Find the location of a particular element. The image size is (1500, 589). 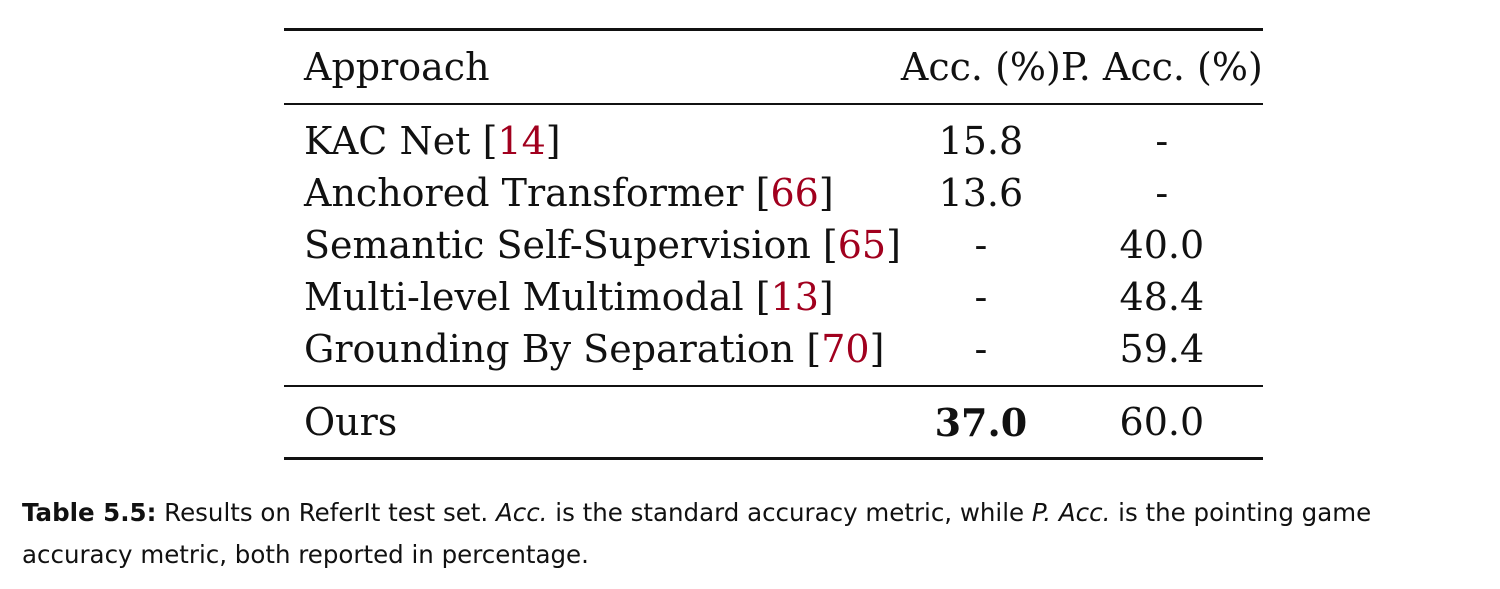

acc-cell: 15.8 is located at coordinates (981, 141).